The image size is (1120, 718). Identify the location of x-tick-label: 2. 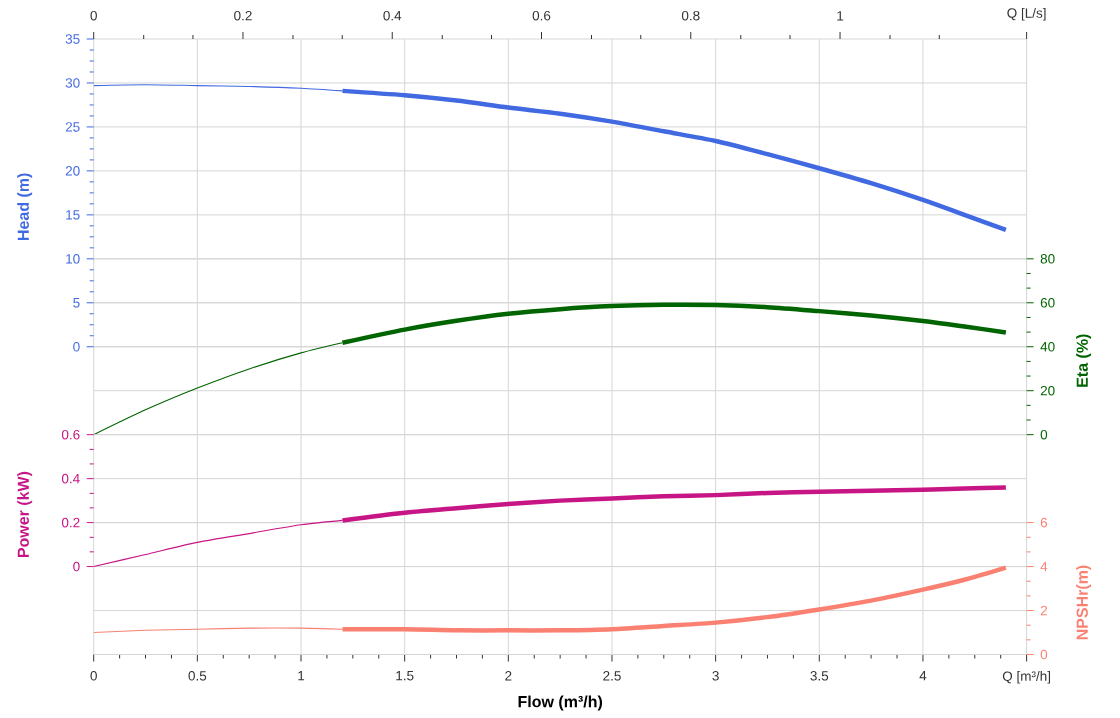
(508, 676).